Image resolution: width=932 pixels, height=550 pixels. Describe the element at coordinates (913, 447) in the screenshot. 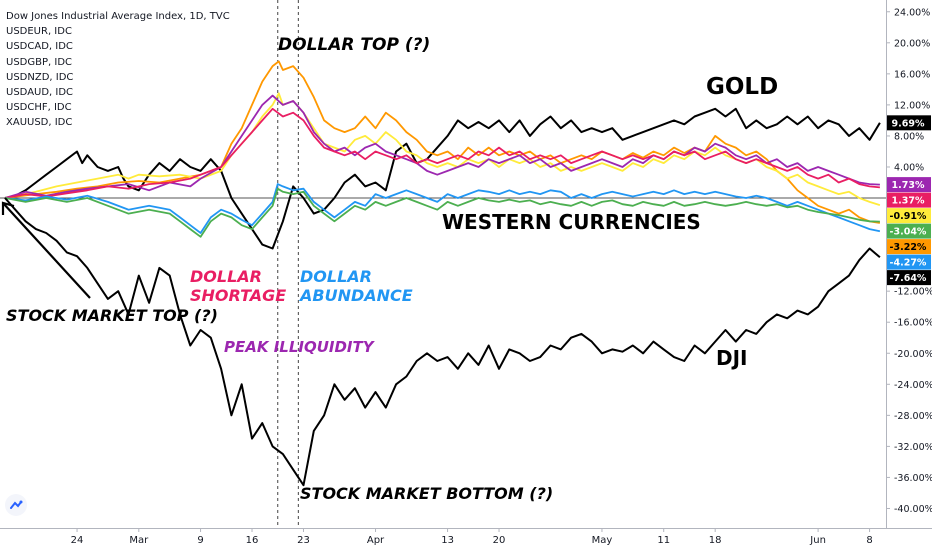

I see `y-tick-label: -32.00%` at that location.